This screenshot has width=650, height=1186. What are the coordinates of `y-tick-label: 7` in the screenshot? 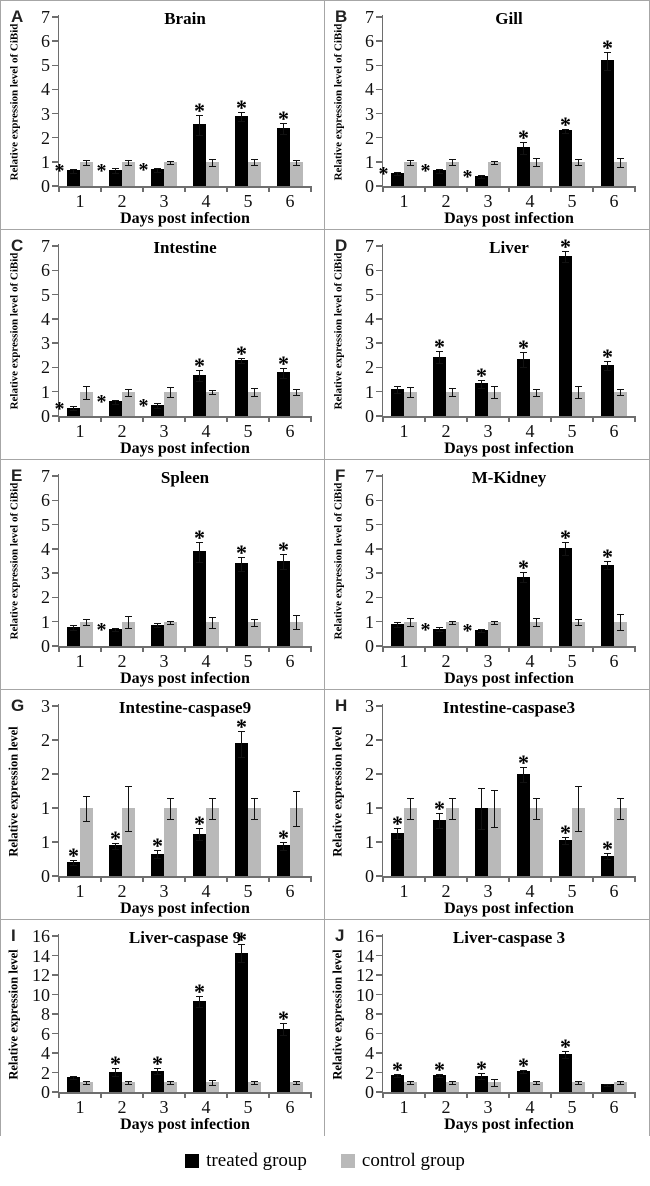 It's located at (45, 17).